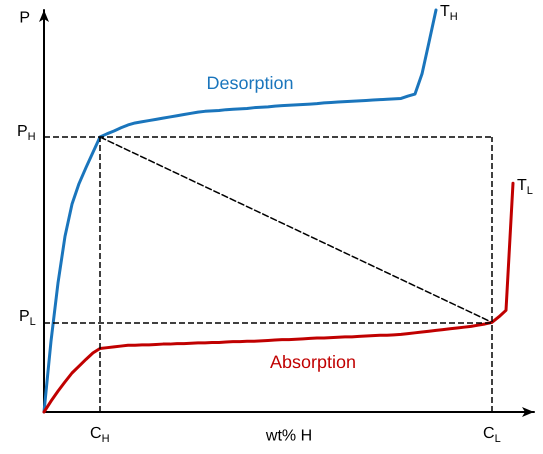  What do you see at coordinates (250, 83) in the screenshot?
I see `annotation: Desorption` at bounding box center [250, 83].